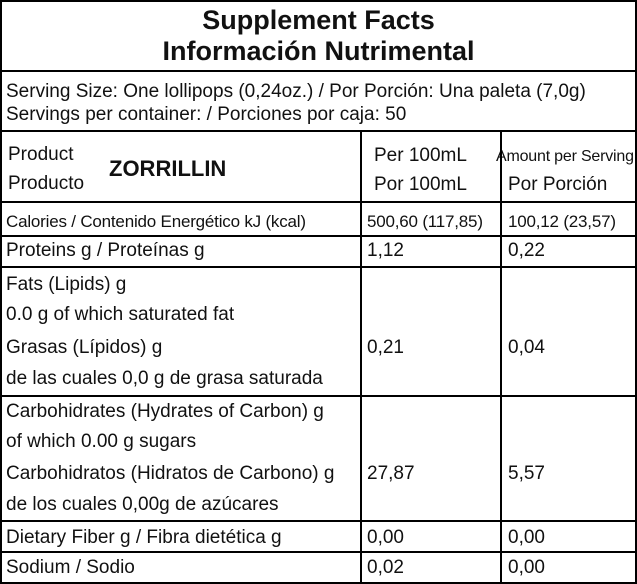 The image size is (637, 584). What do you see at coordinates (420, 155) in the screenshot?
I see `col-per100-en: Per 100mL` at bounding box center [420, 155].